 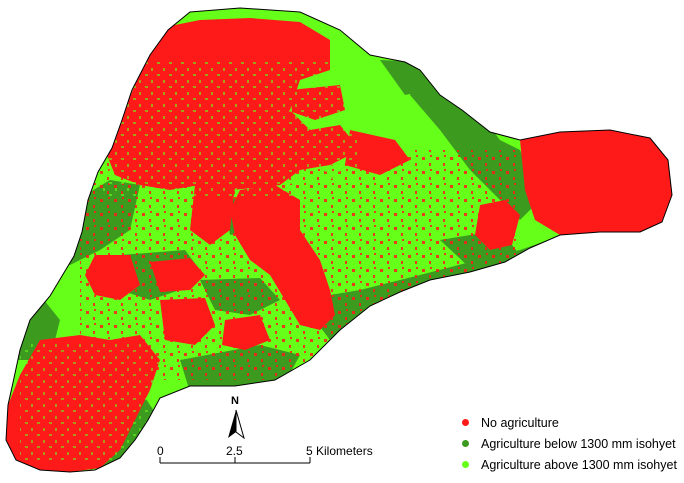 What do you see at coordinates (339, 451) in the screenshot?
I see `scale-label-5: 5 Kilometers` at bounding box center [339, 451].